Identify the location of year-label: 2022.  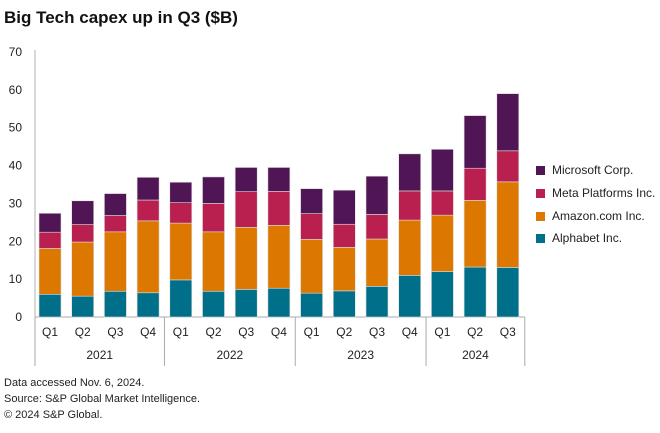
(229, 355).